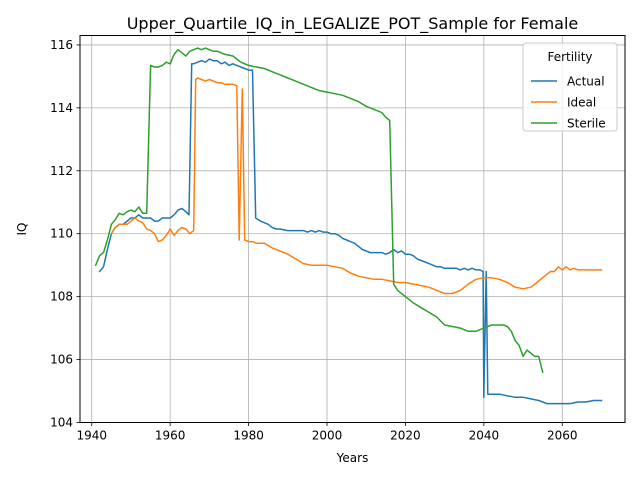  I want to click on legend: Fertility Actual Ideal Sterile, so click(570, 87).